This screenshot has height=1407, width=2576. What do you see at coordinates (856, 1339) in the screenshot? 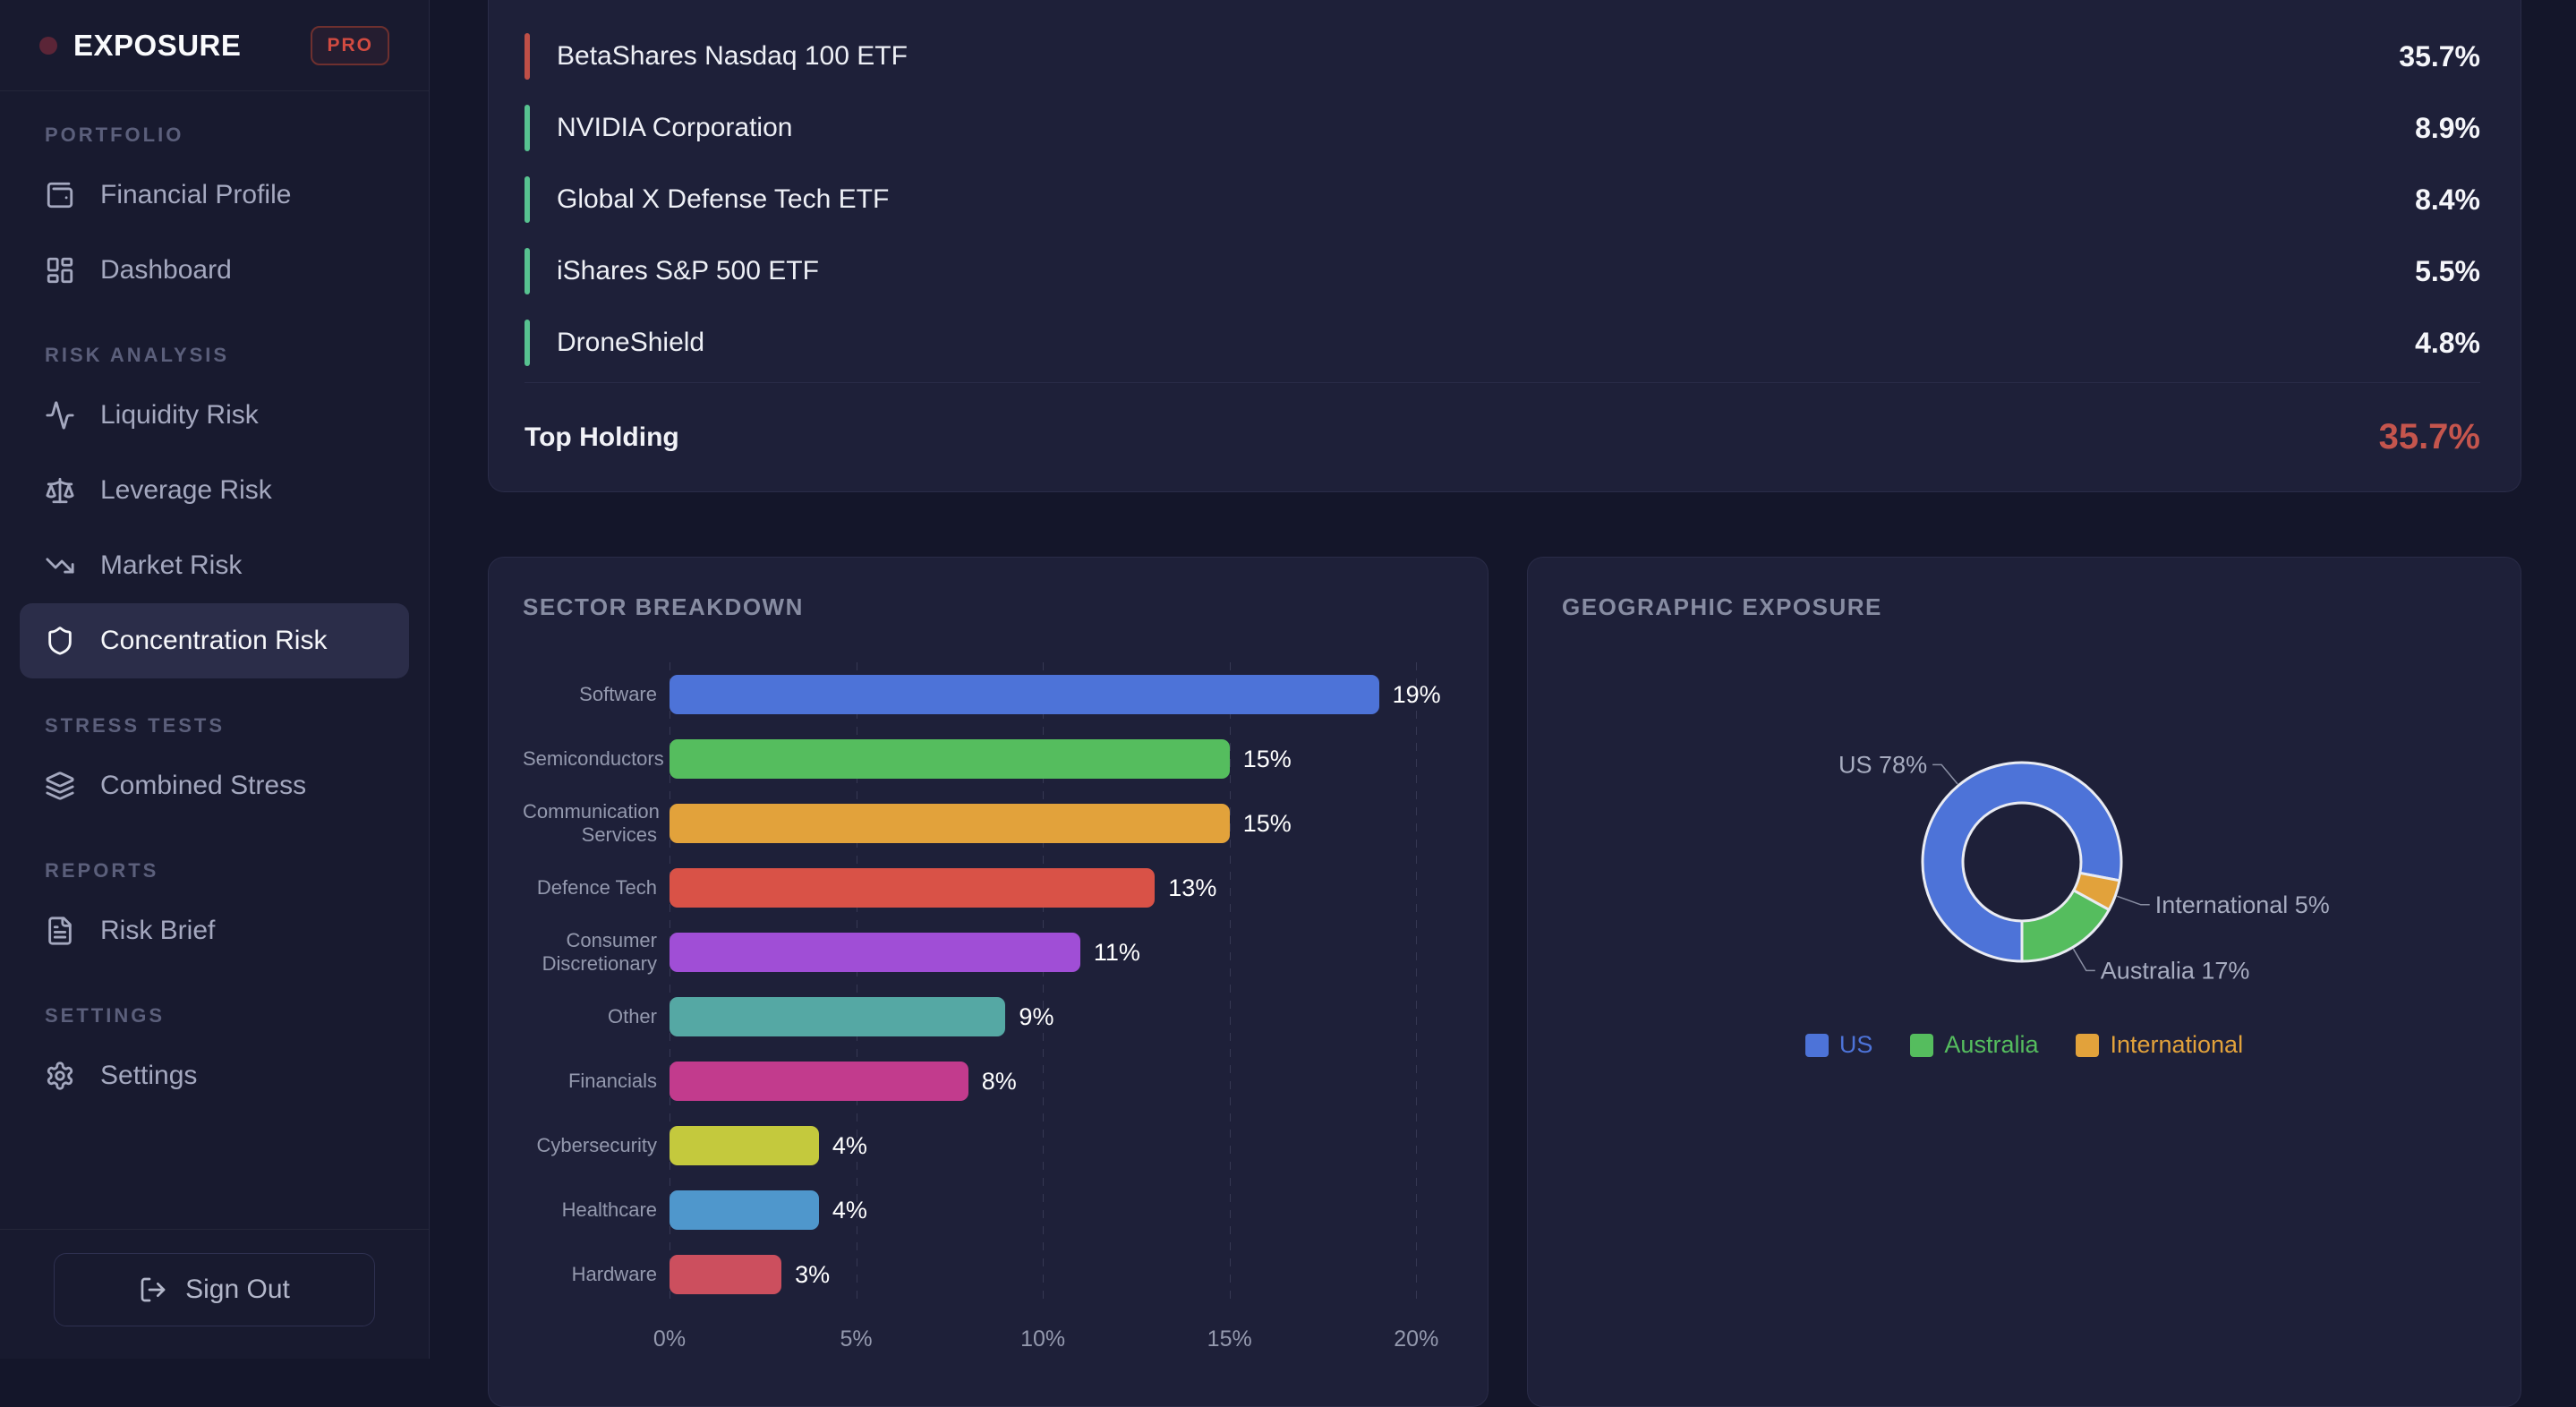
I see `x-axis-tick: 5%` at bounding box center [856, 1339].